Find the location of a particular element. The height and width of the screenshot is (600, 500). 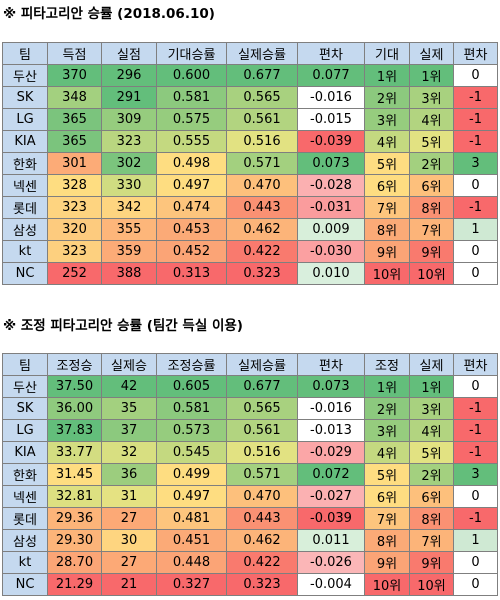

expected-rank-cell: 2위 is located at coordinates (387, 97).